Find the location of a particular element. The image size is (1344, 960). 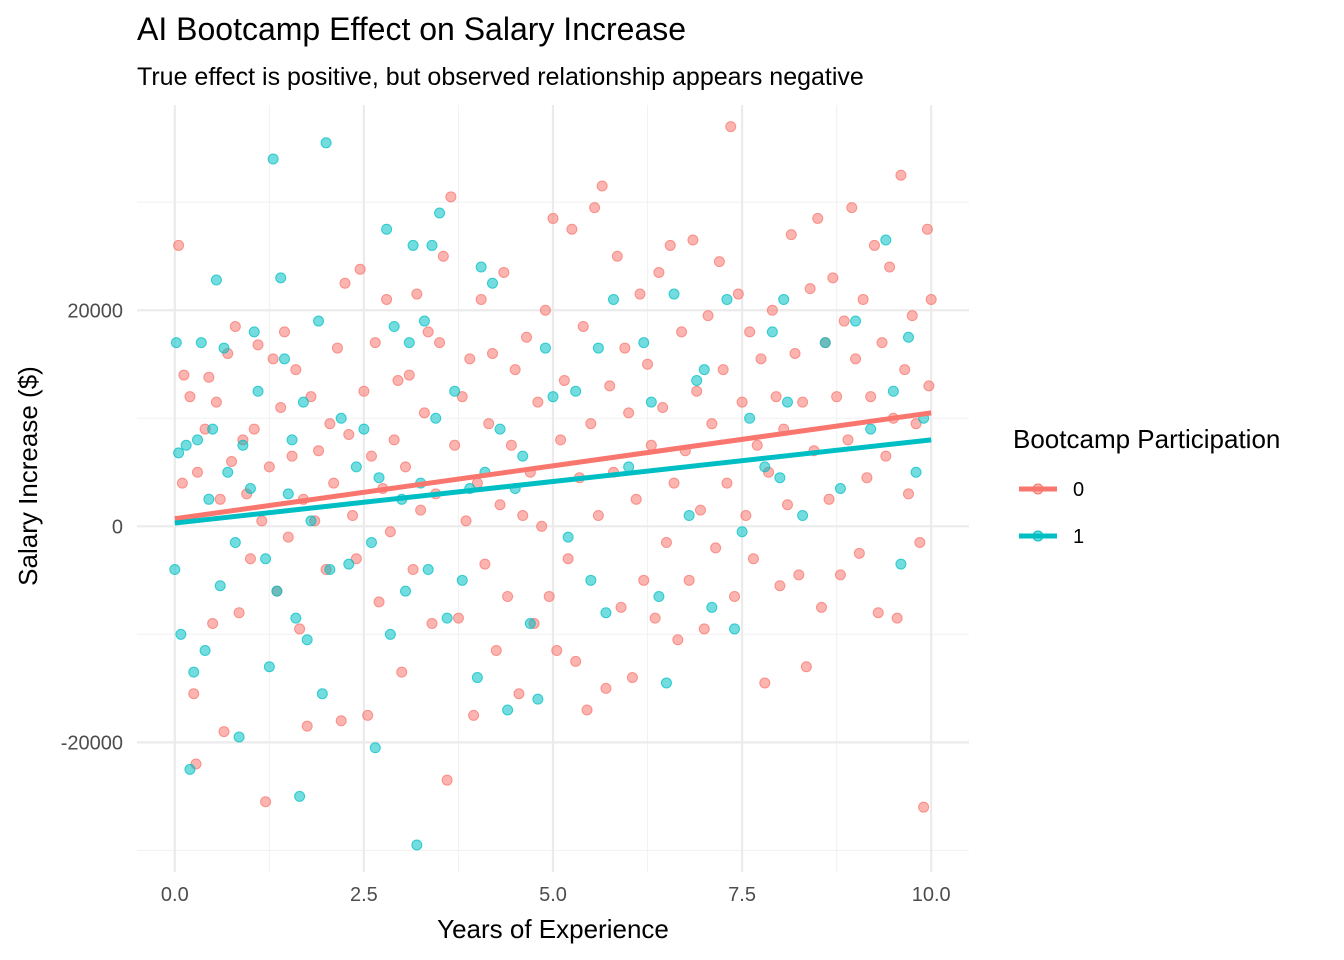

legend-label: 0 is located at coordinates (1078, 490).